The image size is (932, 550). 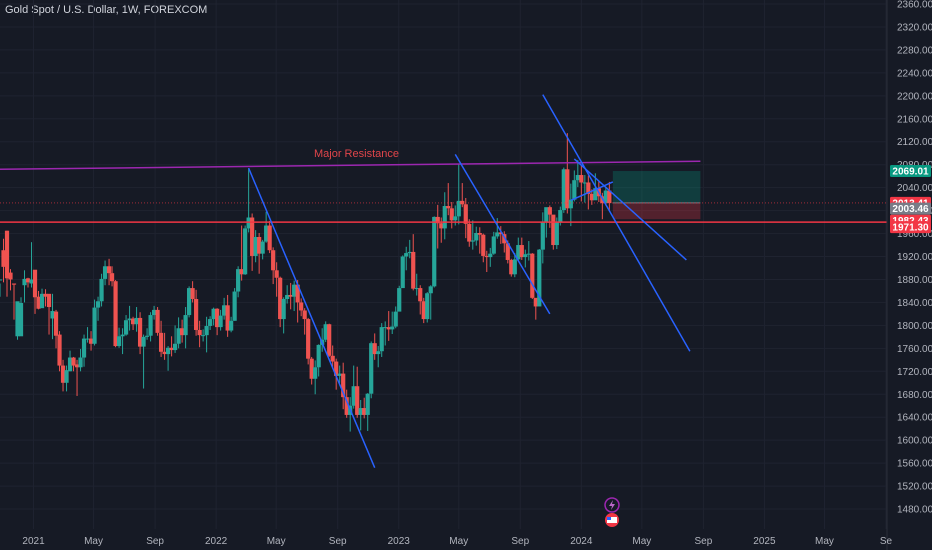 I want to click on y-tick-label: 1800.00, so click(x=914, y=326).